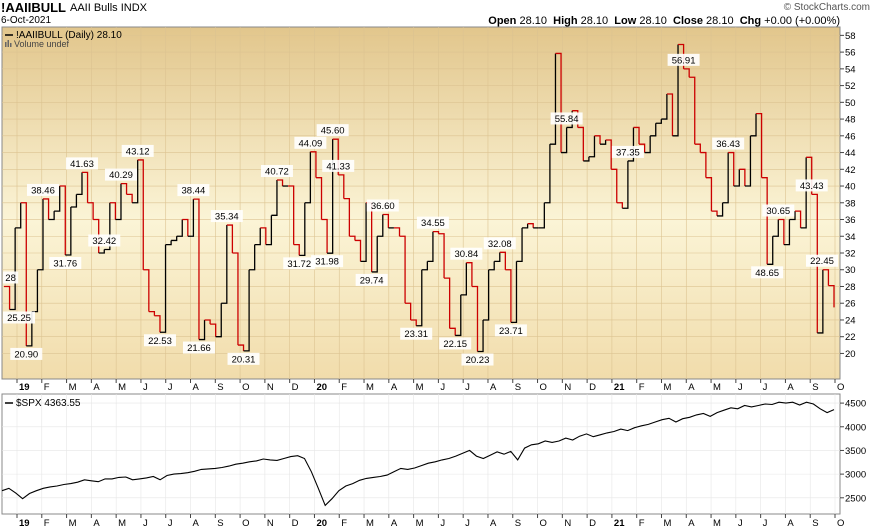  What do you see at coordinates (8, 43) in the screenshot?
I see `volume-icon` at bounding box center [8, 43].